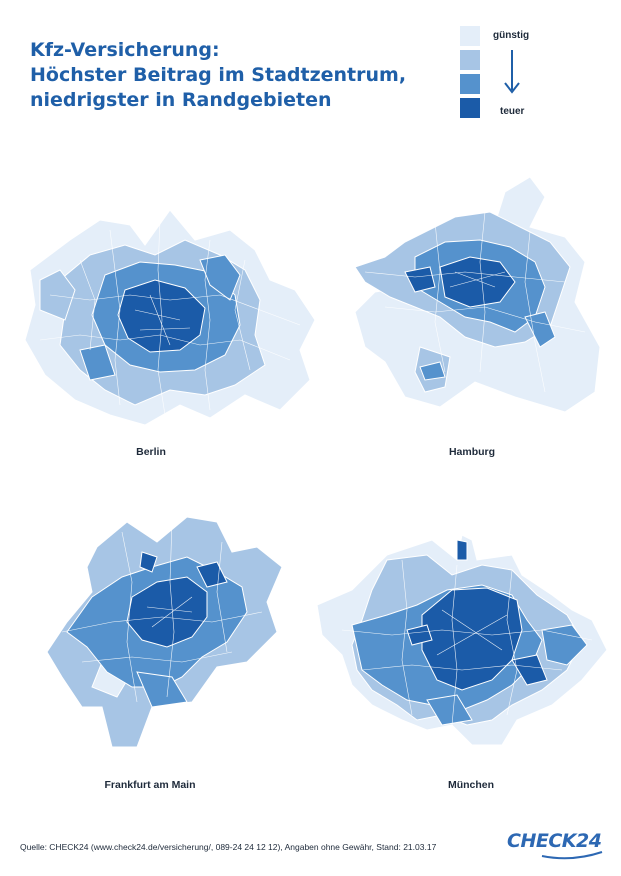 Image resolution: width=621 pixels, height=876 pixels. Describe the element at coordinates (150, 785) in the screenshot. I see `city-label-frankfurt: Frankfurt am Main` at that location.